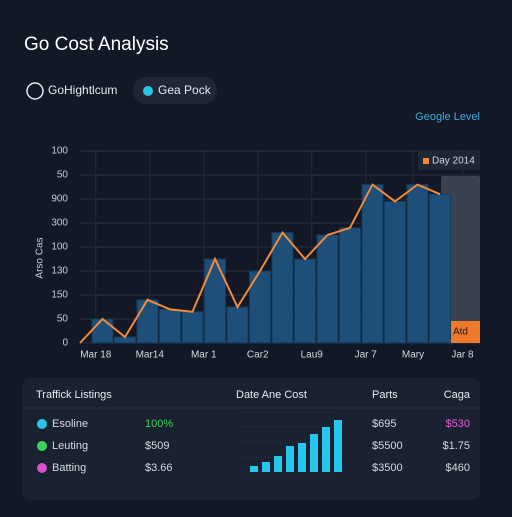 The image size is (512, 517). I want to click on y-tick-label: 0, so click(65, 343).